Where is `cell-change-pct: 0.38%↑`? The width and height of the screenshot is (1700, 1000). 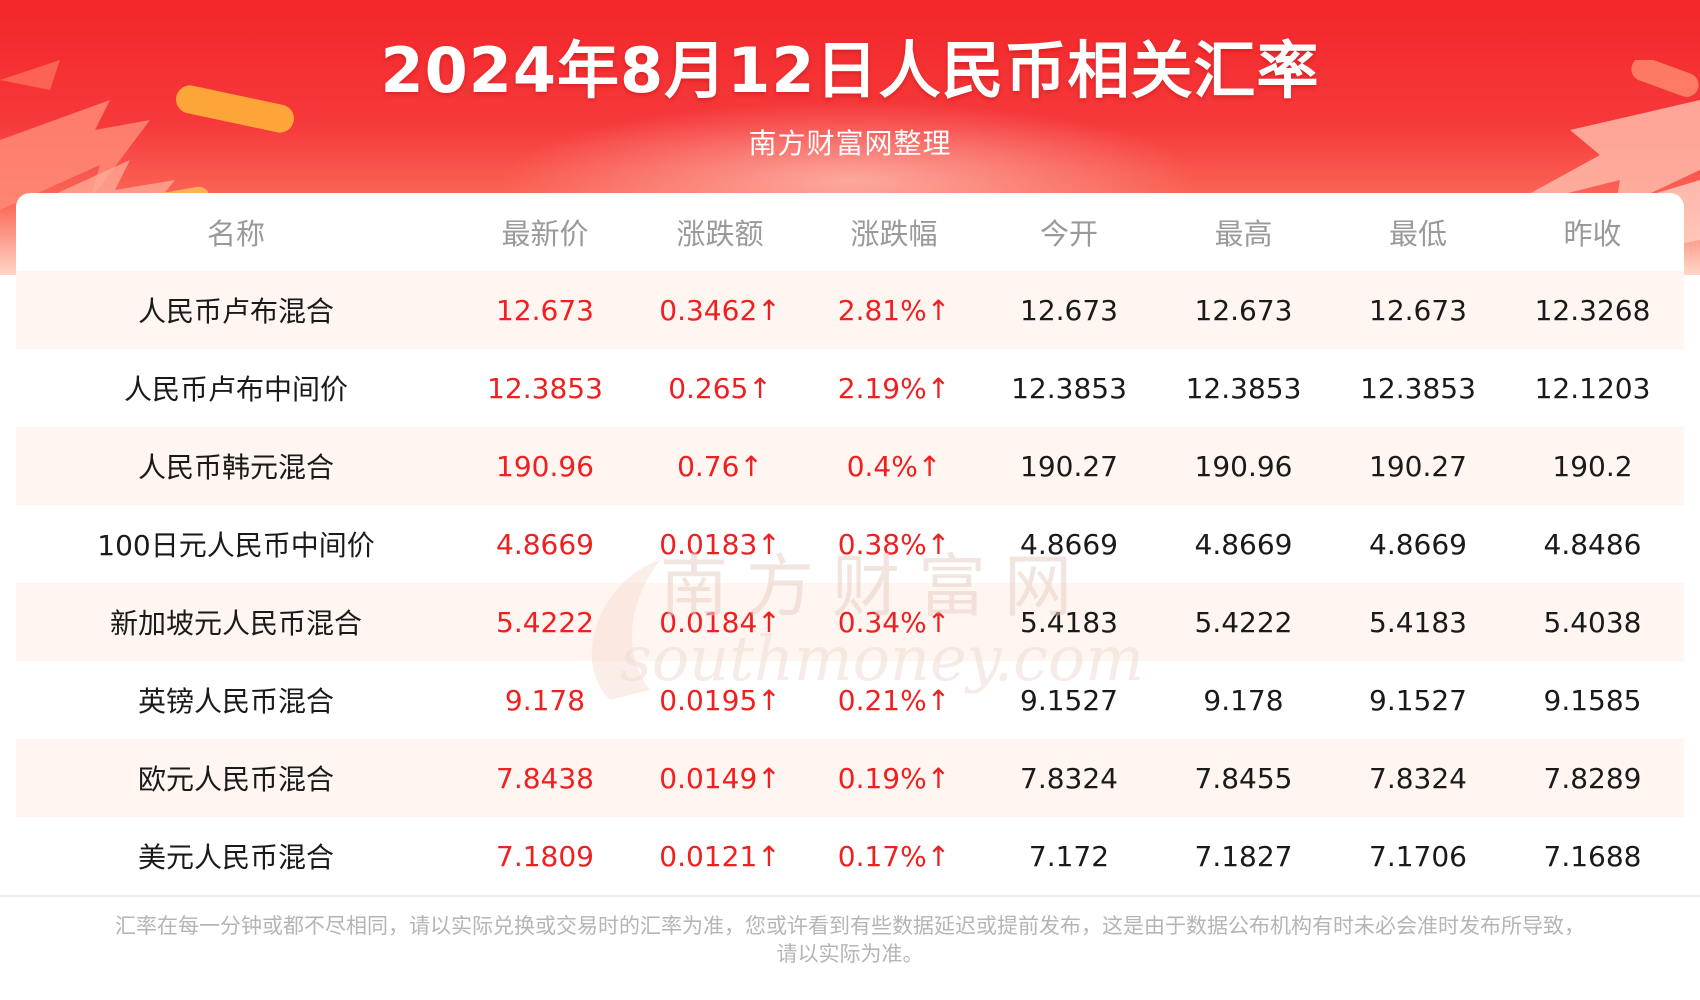
cell-change-pct: 0.38%↑ is located at coordinates (894, 544).